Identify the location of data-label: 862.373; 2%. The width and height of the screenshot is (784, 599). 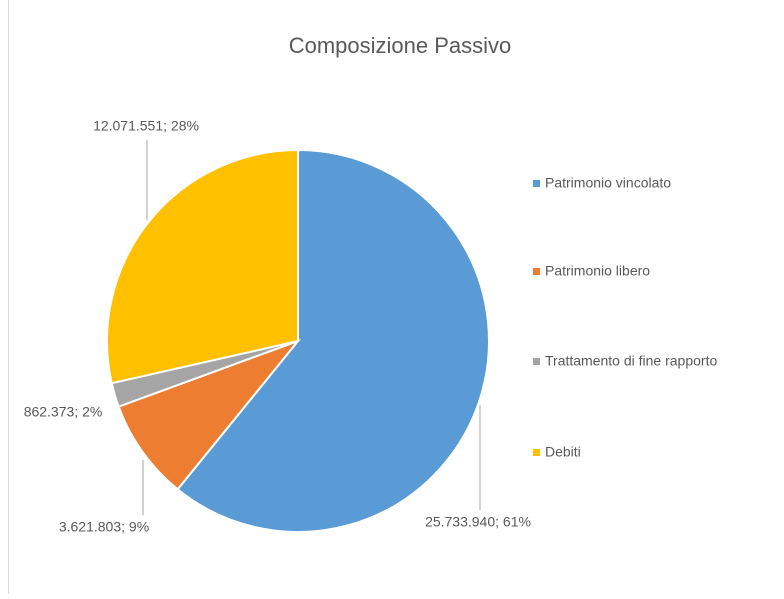
(63, 412).